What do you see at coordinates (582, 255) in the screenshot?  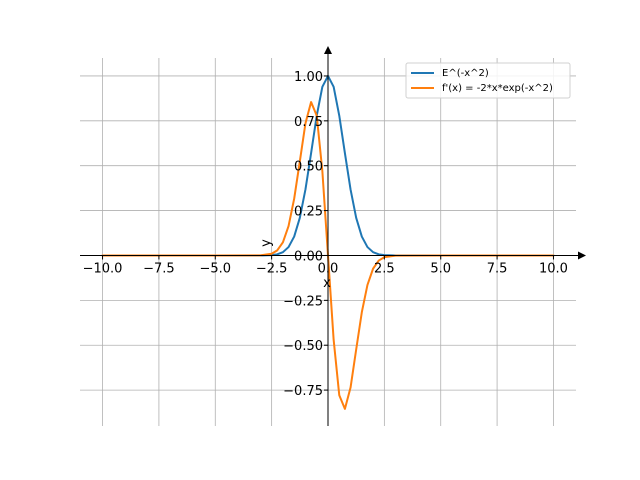 I see `x-axis-arrow` at bounding box center [582, 255].